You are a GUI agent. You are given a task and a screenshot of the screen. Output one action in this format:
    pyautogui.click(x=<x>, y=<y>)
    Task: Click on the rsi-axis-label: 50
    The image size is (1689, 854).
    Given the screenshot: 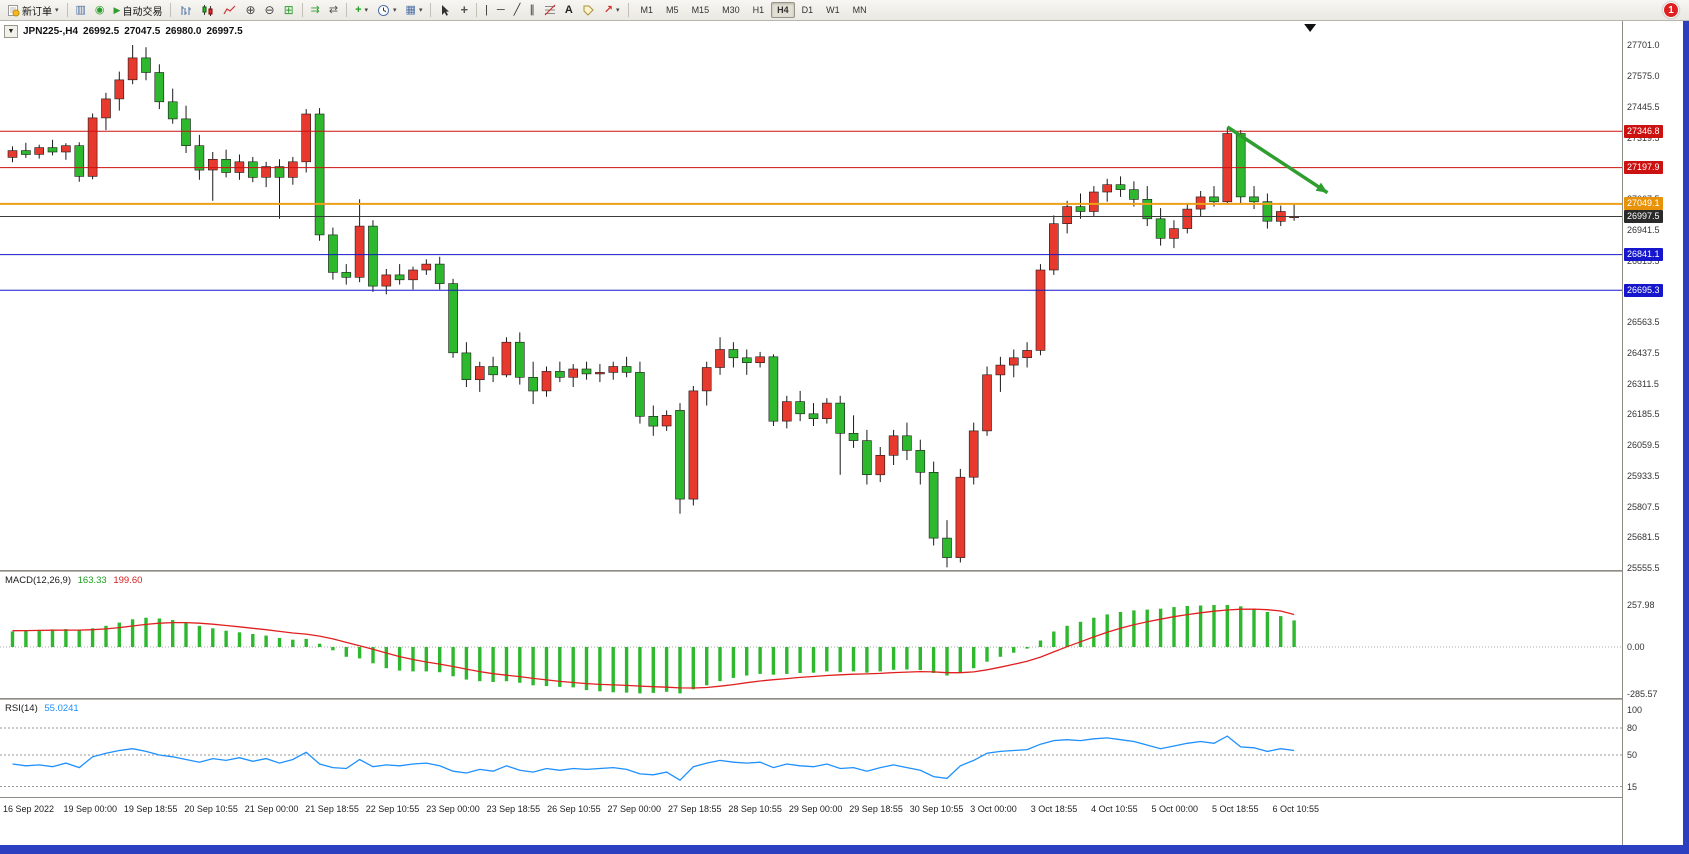 What is the action you would take?
    pyautogui.click(x=1632, y=755)
    